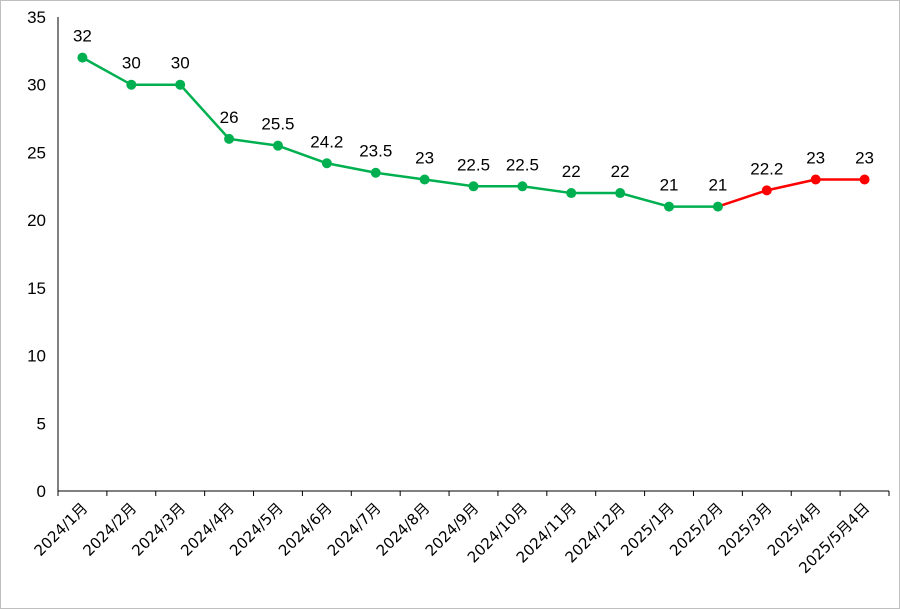 This screenshot has width=900, height=609. What do you see at coordinates (277, 124) in the screenshot?
I see `data-label: 25.5` at bounding box center [277, 124].